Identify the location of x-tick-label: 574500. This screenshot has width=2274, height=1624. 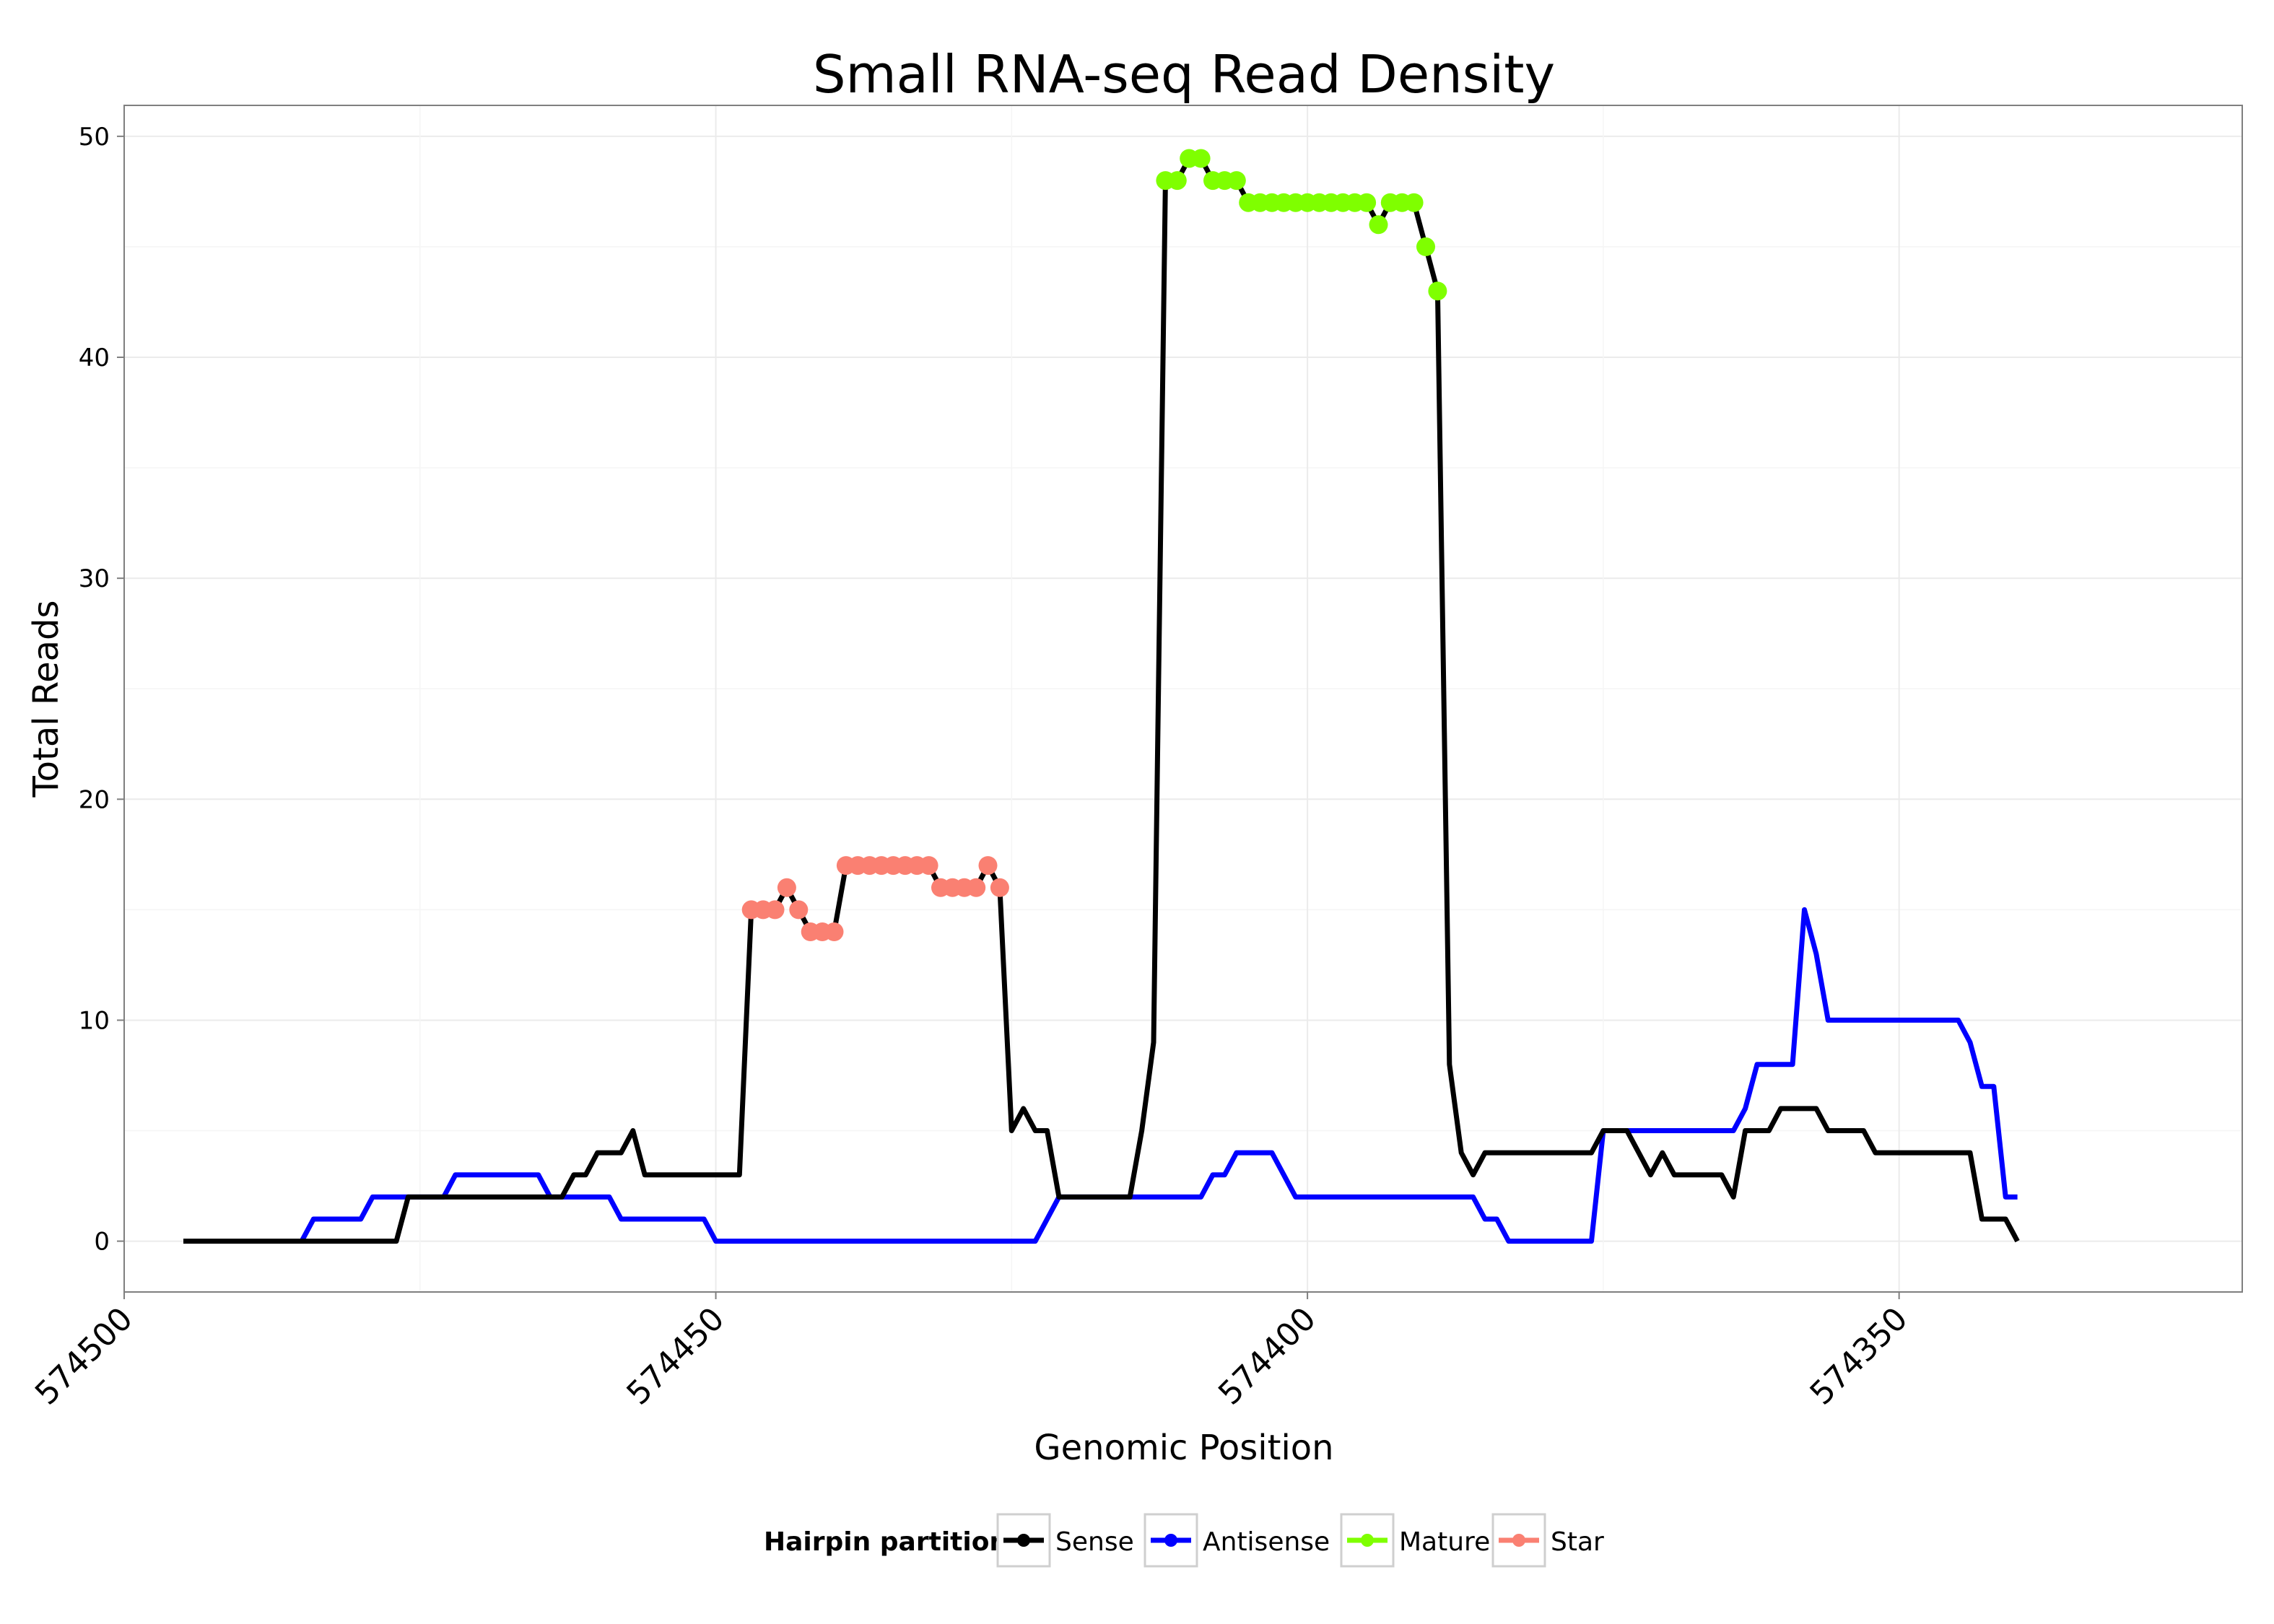
(84, 1357).